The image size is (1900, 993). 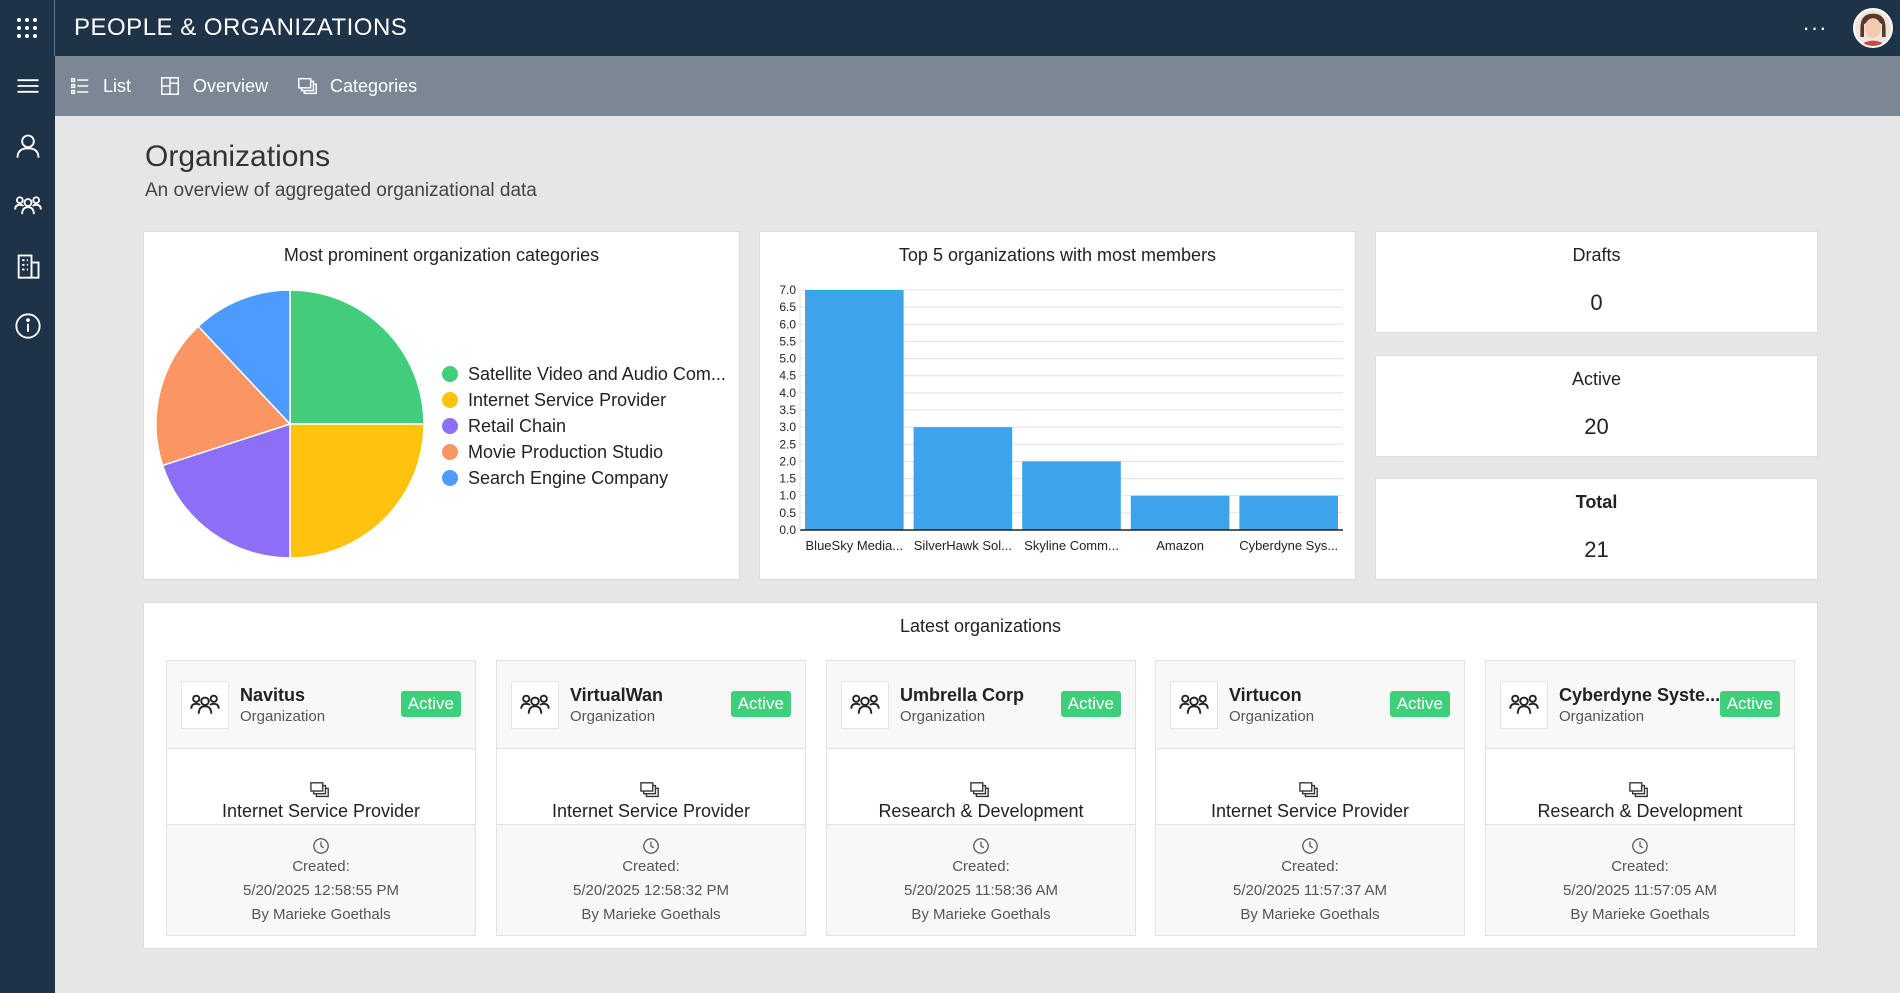 I want to click on top-bar: PEOPLE & ORGANIZATIONS ···, so click(x=950, y=28).